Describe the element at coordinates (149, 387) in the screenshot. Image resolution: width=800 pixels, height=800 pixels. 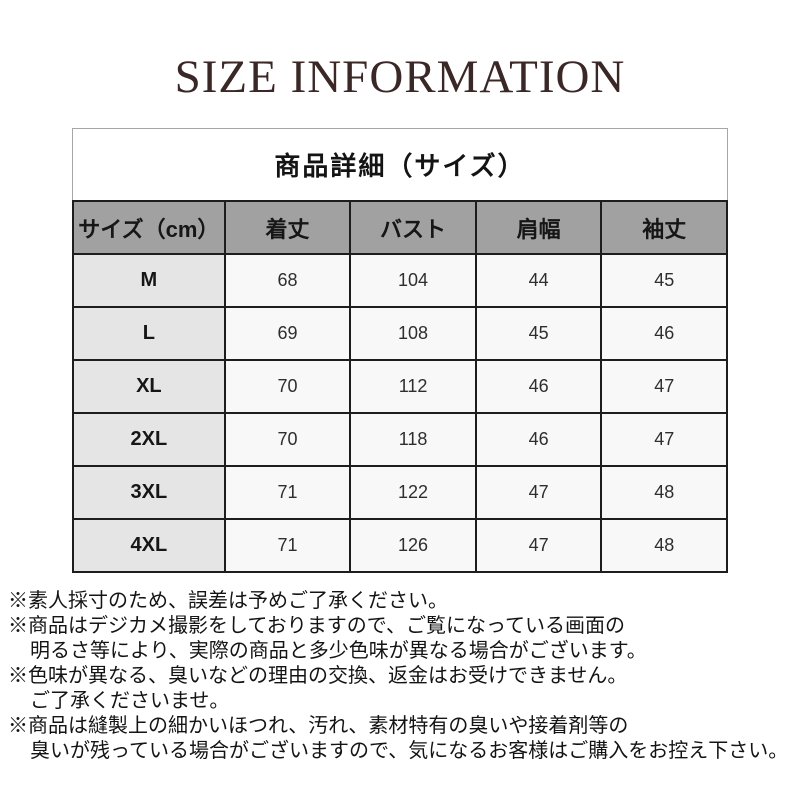
I see `size-cell: XL` at that location.